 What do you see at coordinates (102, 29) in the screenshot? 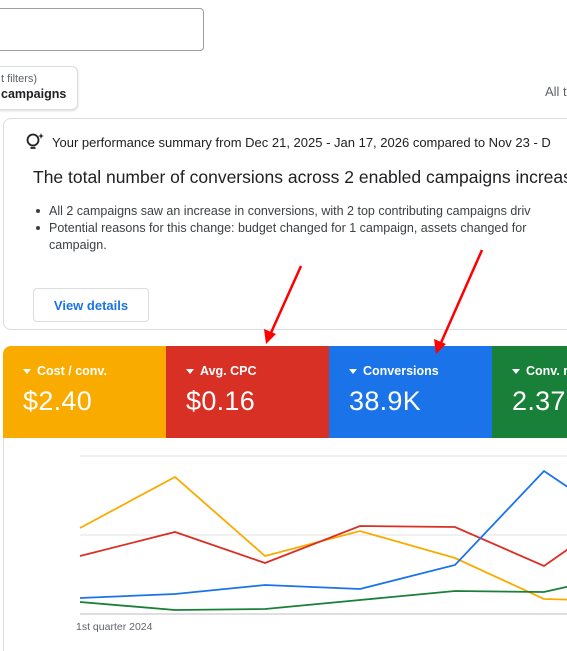
I see `search-input` at bounding box center [102, 29].